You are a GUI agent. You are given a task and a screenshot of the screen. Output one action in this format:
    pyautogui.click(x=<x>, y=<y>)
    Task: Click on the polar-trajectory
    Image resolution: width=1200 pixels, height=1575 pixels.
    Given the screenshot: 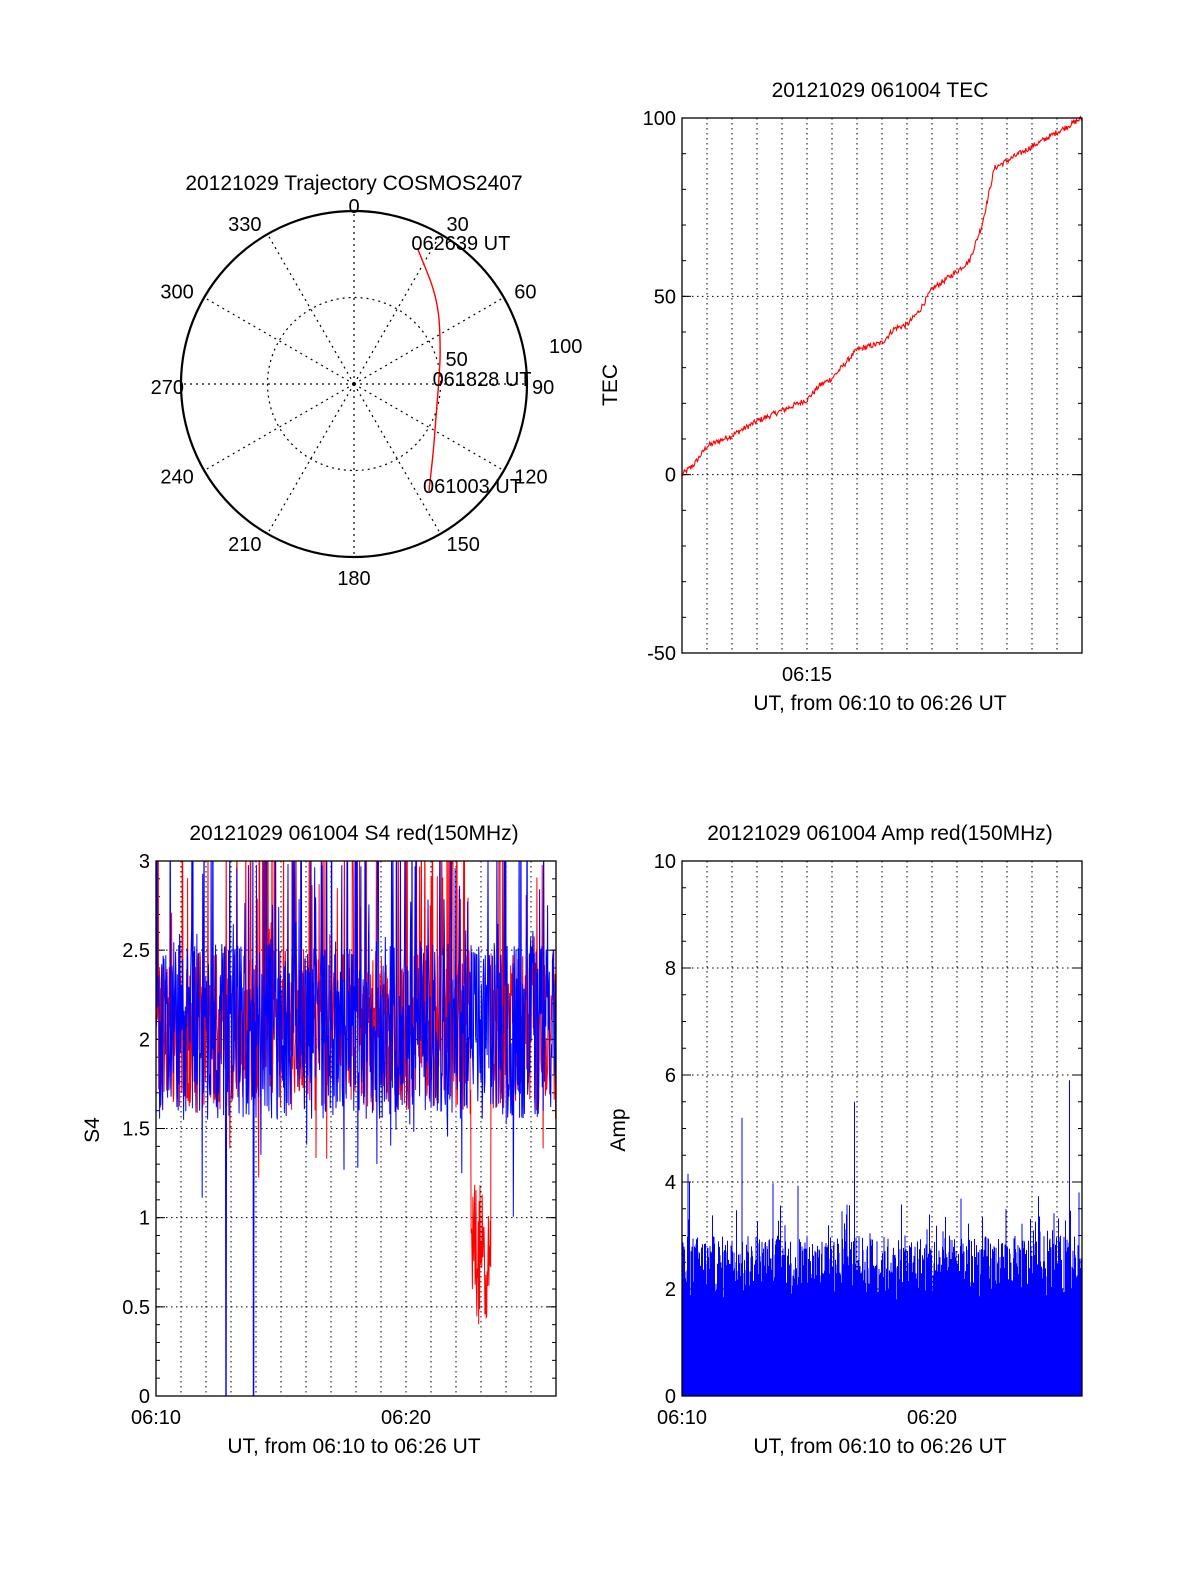 What is the action you would take?
    pyautogui.click(x=428, y=369)
    